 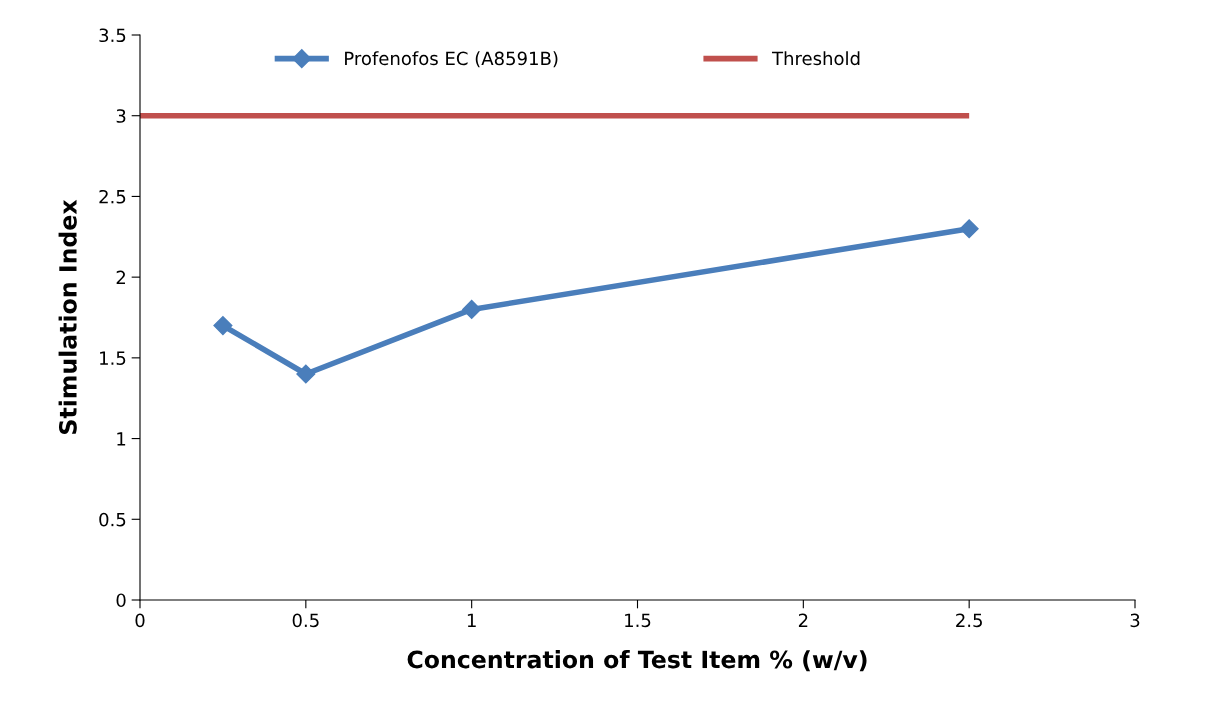 What do you see at coordinates (471, 620) in the screenshot?
I see `x-tick-label: 1` at bounding box center [471, 620].